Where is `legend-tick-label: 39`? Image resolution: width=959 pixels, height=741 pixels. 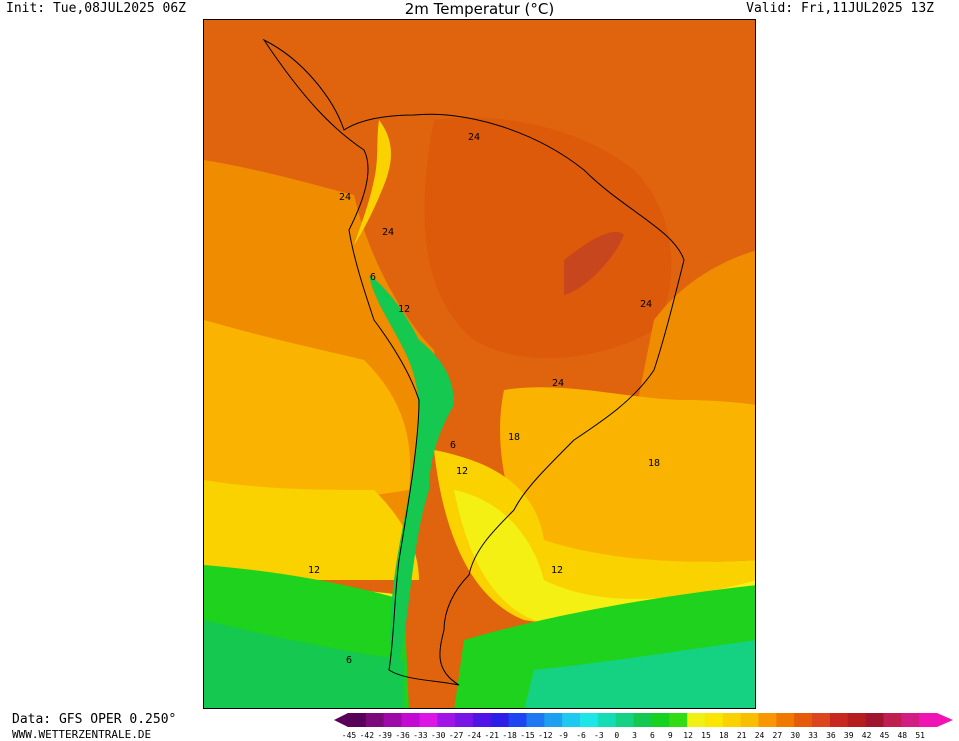
legend-tick-label: 39 is located at coordinates (849, 735).